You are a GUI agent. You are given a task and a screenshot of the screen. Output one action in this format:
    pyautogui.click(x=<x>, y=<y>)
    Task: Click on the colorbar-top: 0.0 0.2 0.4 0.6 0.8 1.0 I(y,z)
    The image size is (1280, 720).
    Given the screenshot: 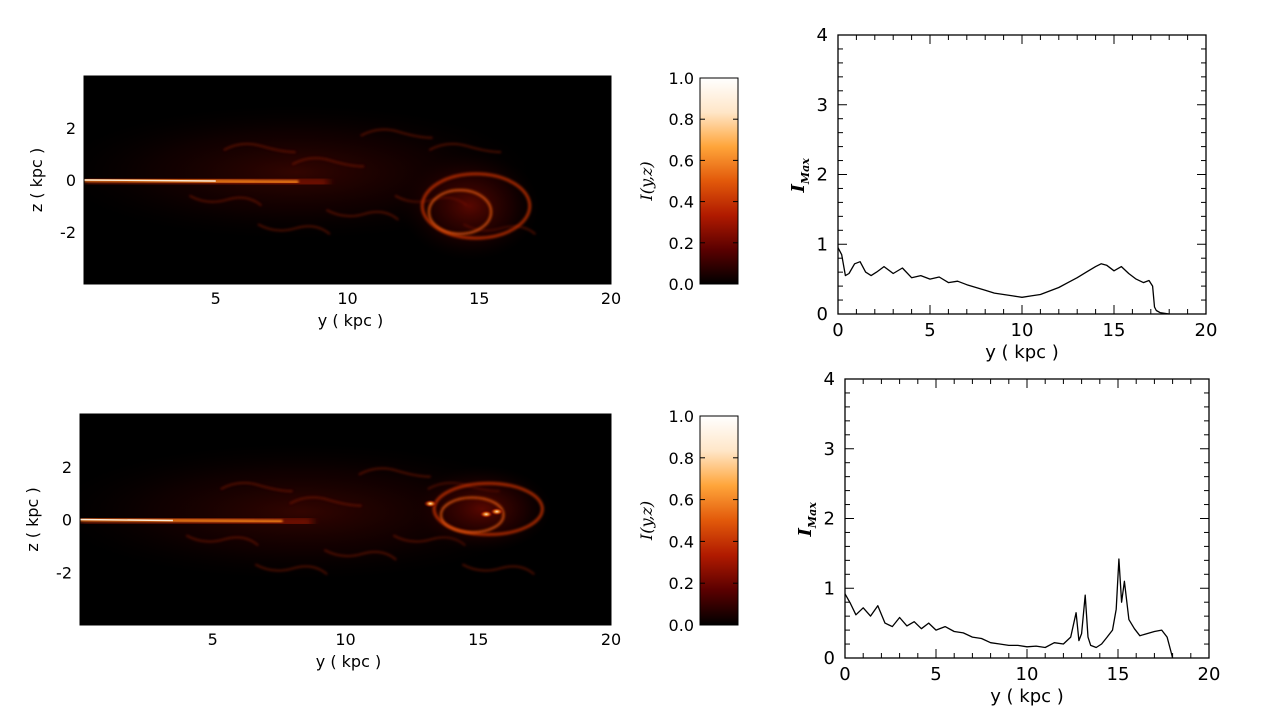 What is the action you would take?
    pyautogui.click(x=688, y=181)
    